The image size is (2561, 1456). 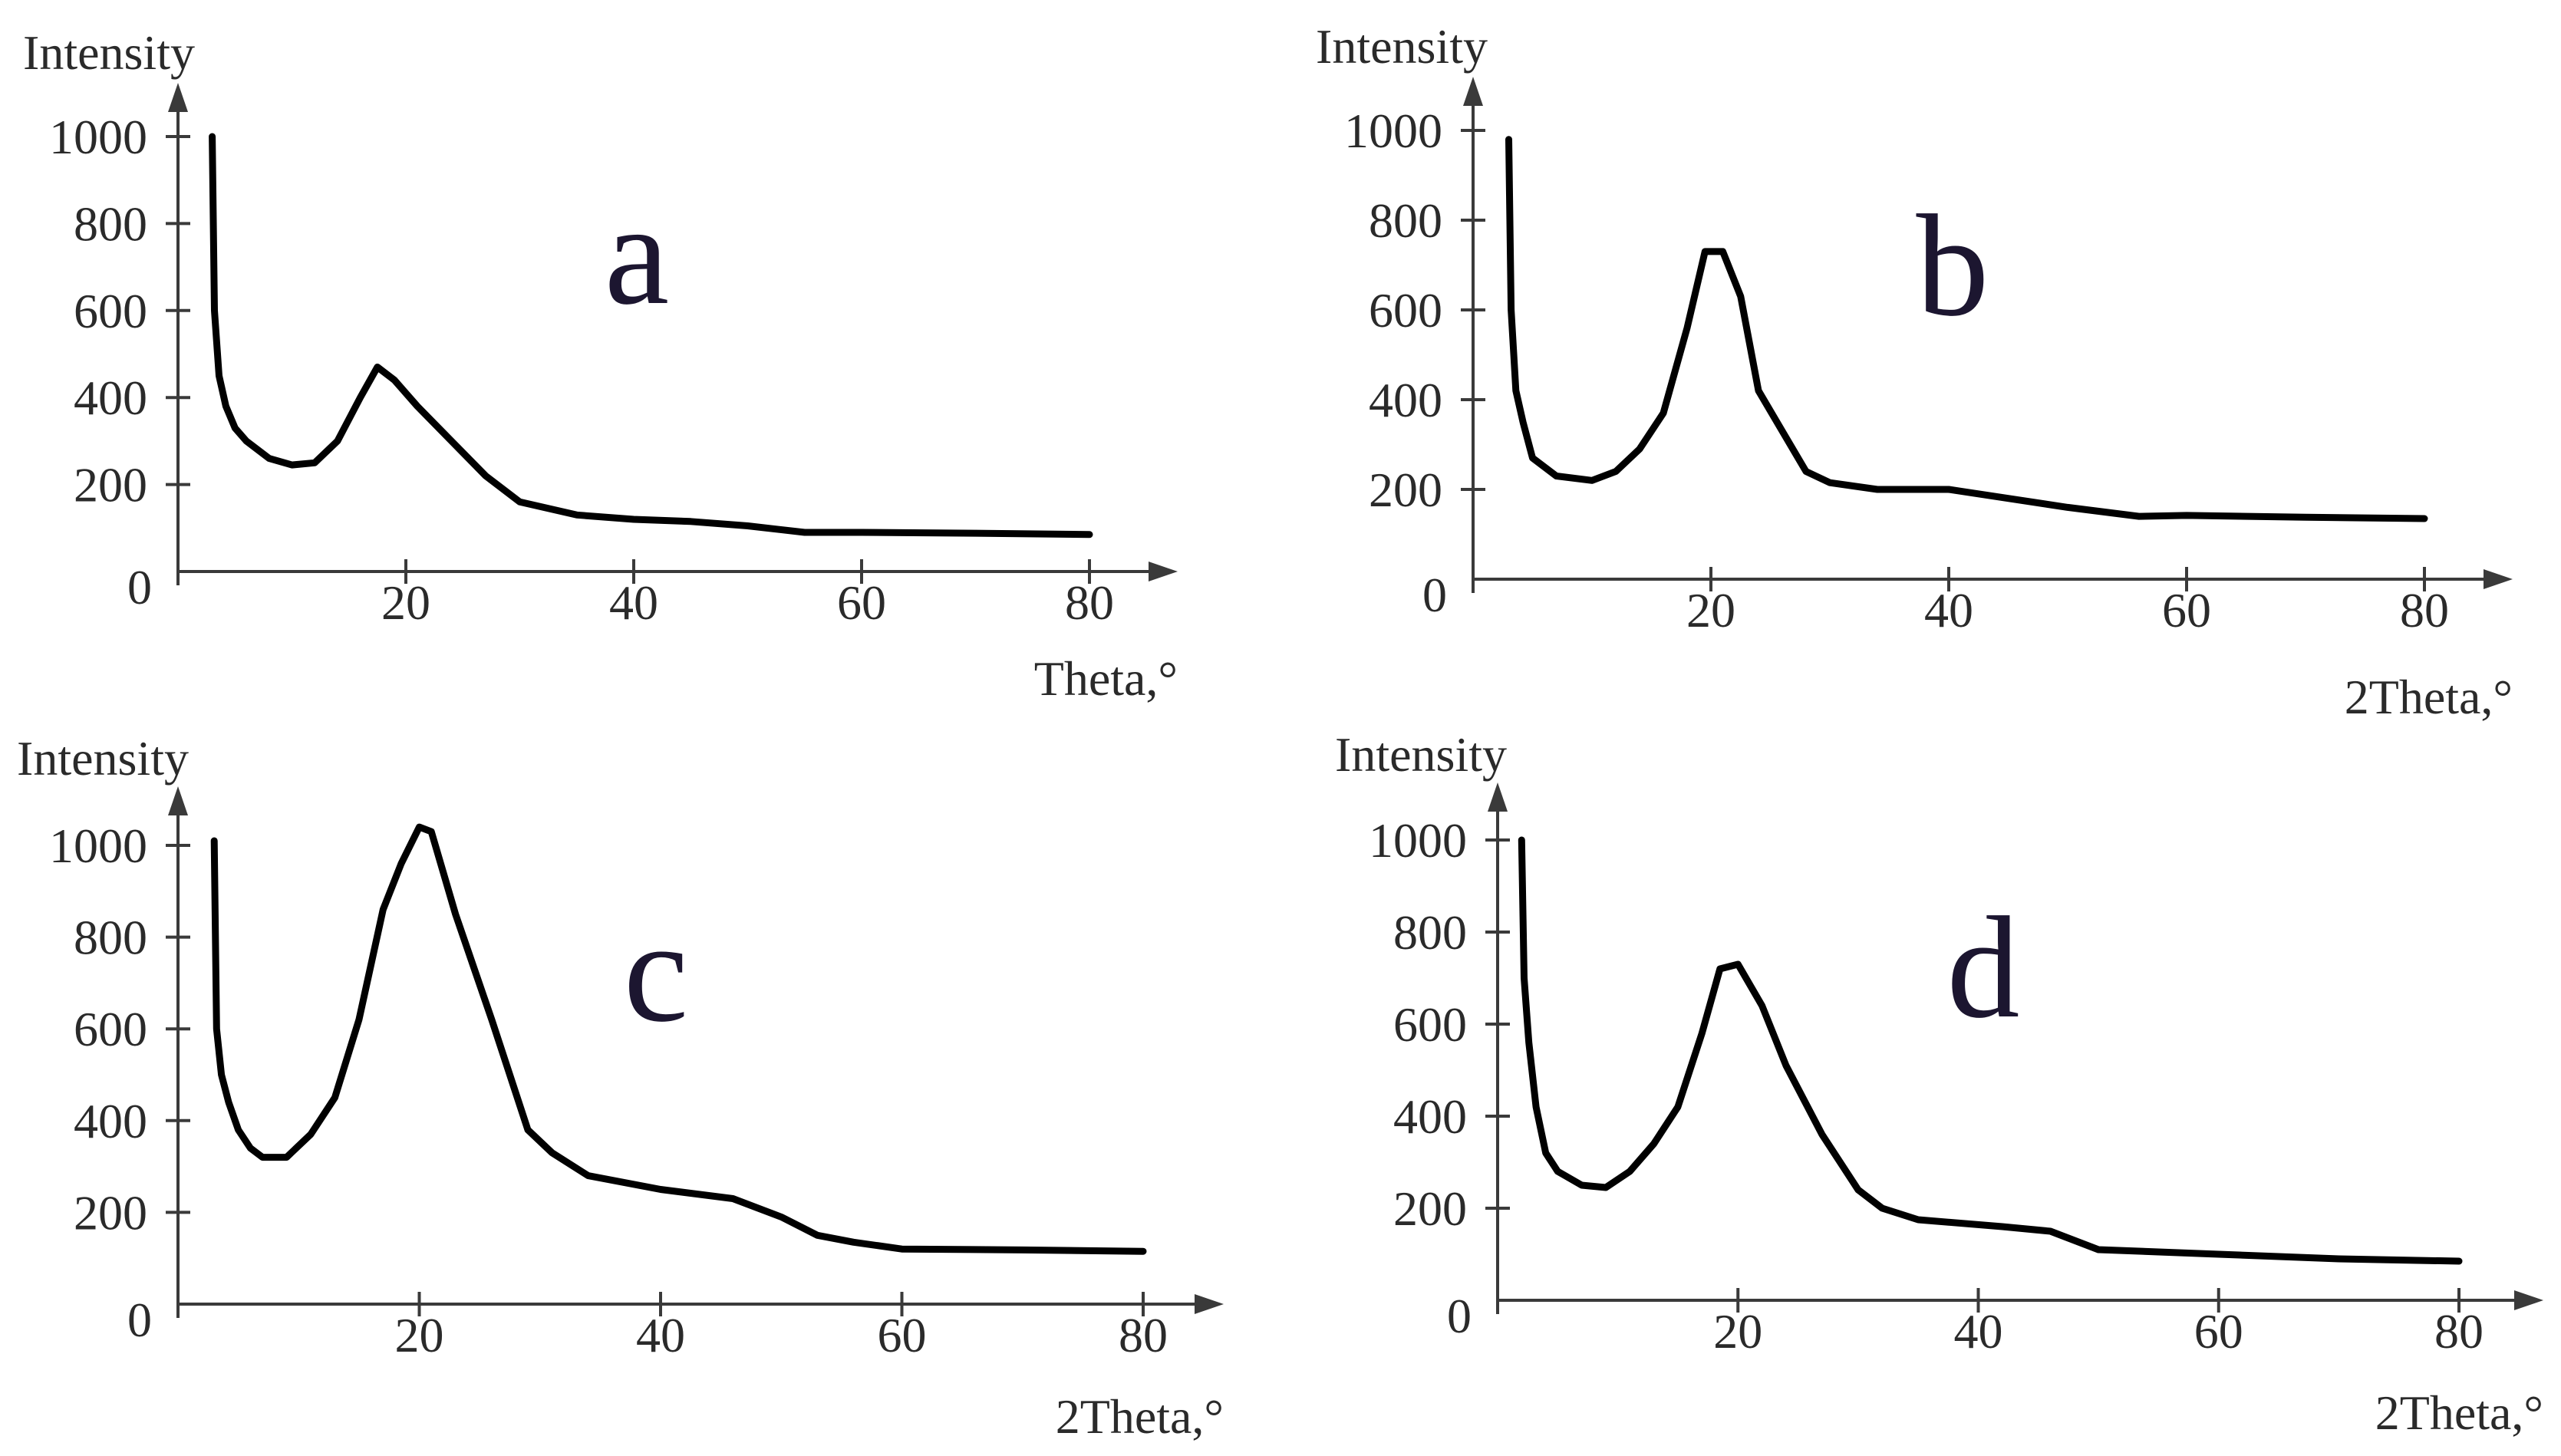 I want to click on panel-letter: b, so click(x=1953, y=266).